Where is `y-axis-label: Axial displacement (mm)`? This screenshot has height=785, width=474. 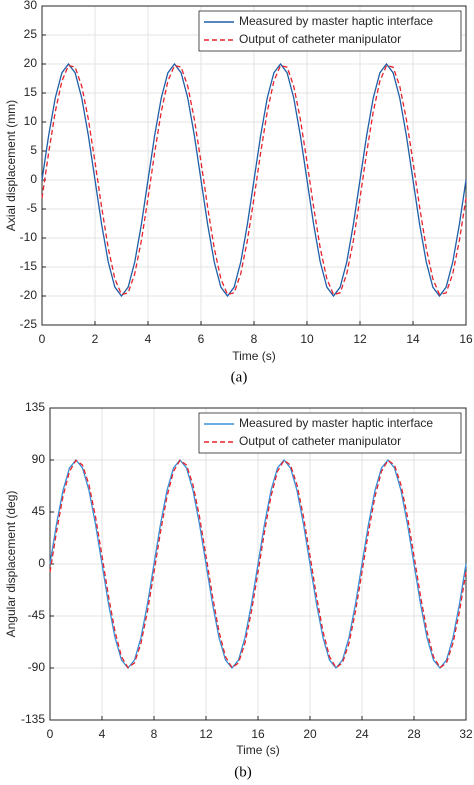
y-axis-label: Axial displacement (mm) is located at coordinates (11, 165).